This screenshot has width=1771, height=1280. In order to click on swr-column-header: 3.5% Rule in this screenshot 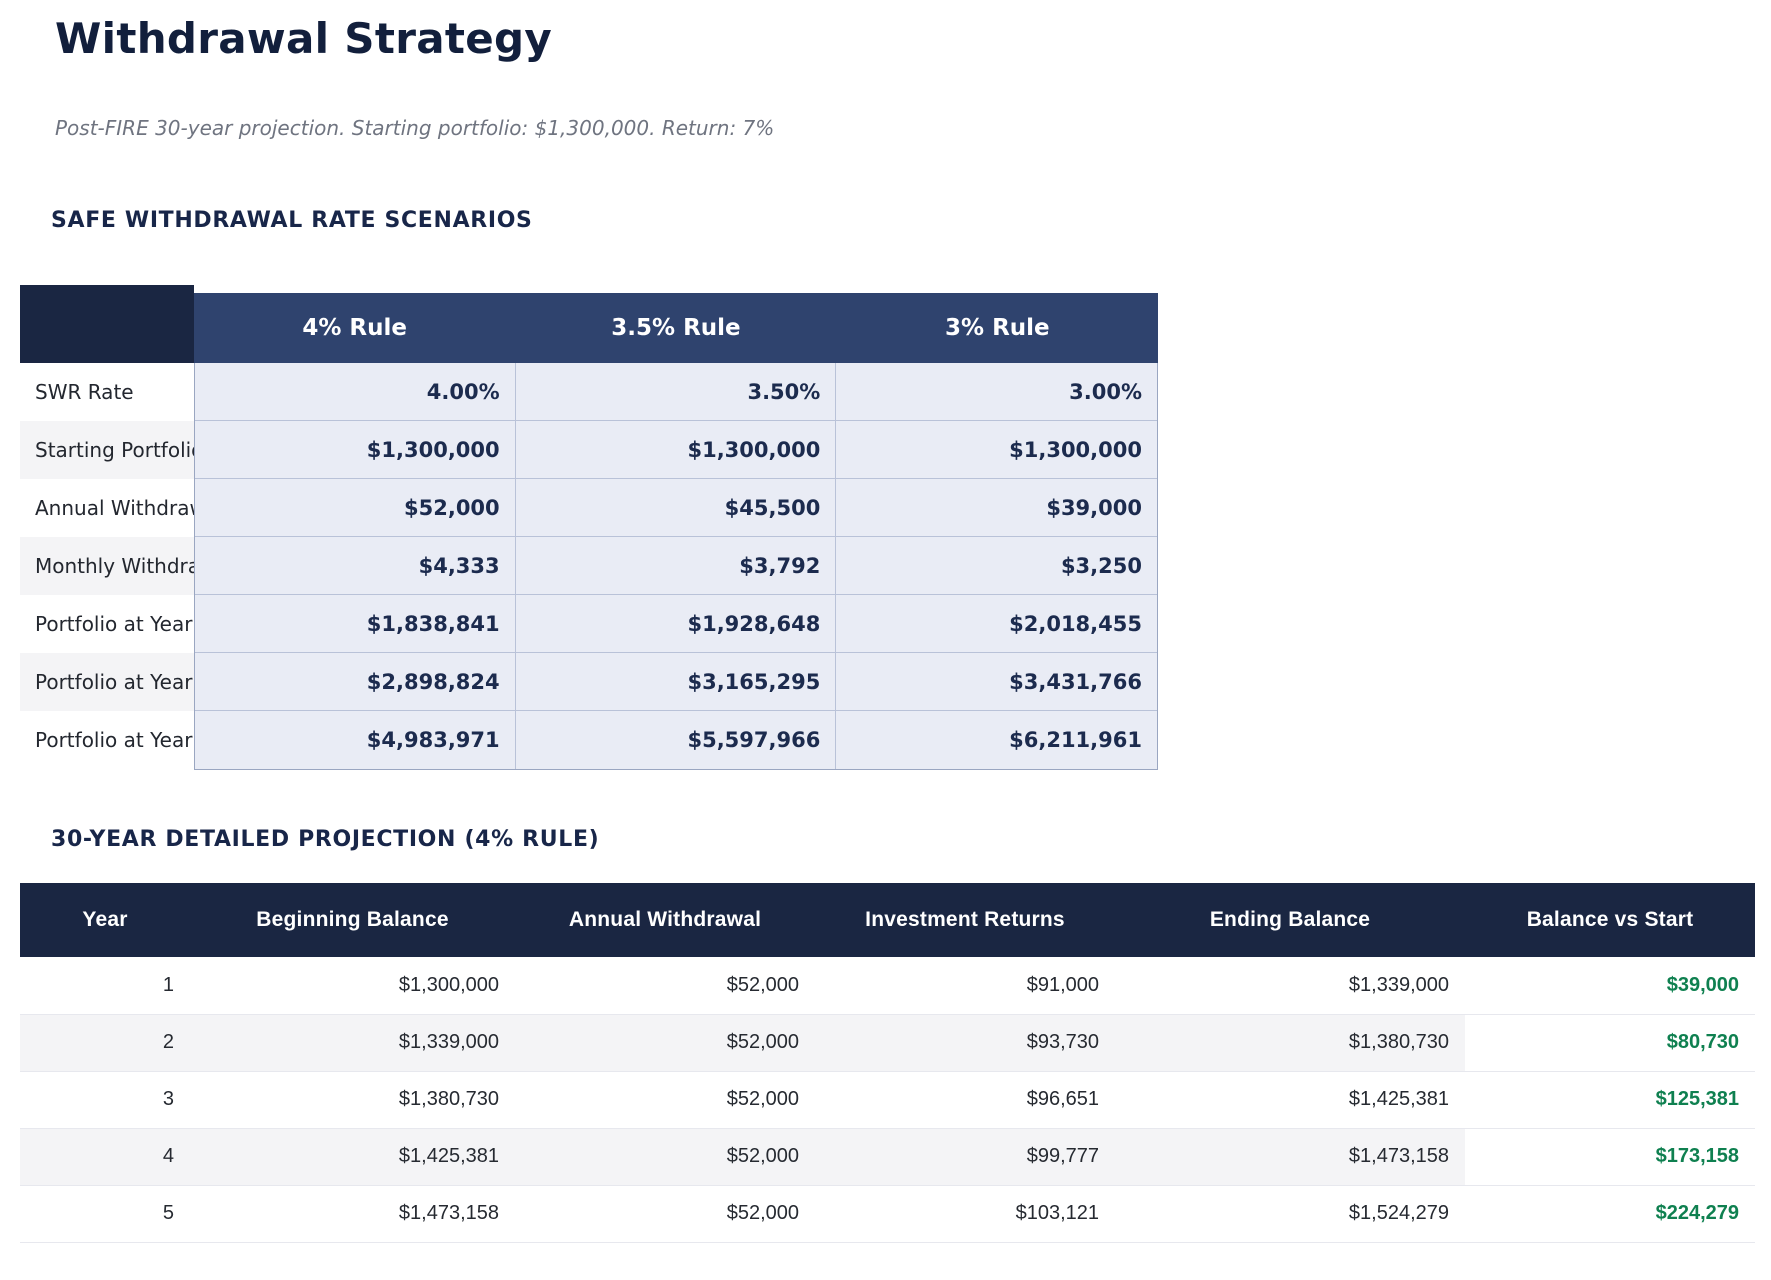, I will do `click(676, 328)`.